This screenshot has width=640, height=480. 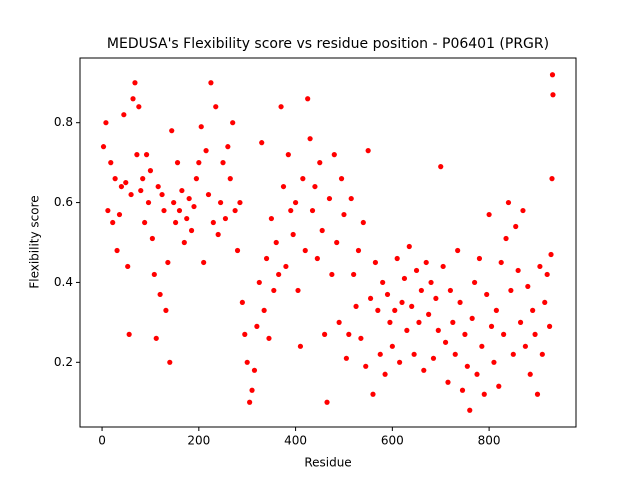 I want to click on y-tick-label: 0.4, so click(x=63, y=282).